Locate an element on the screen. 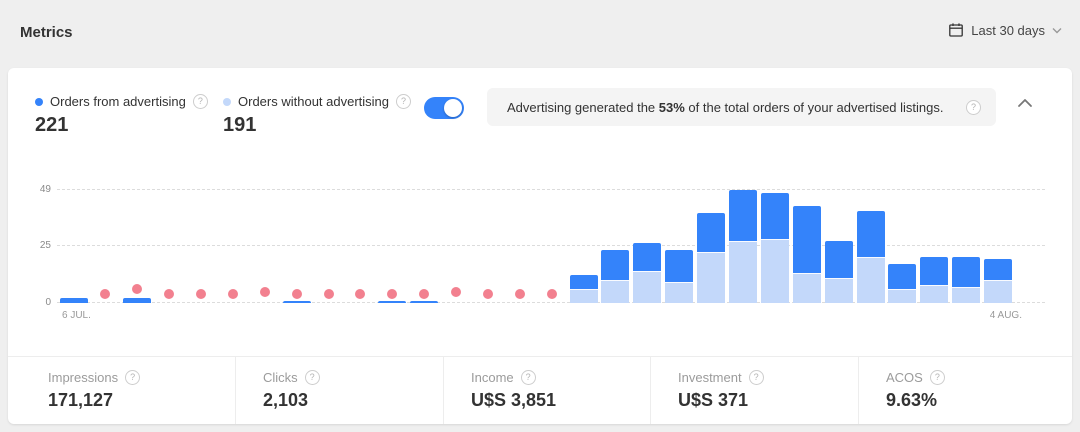 Image resolution: width=1080 pixels, height=432 pixels. collapse-panel-button is located at coordinates (1025, 104).